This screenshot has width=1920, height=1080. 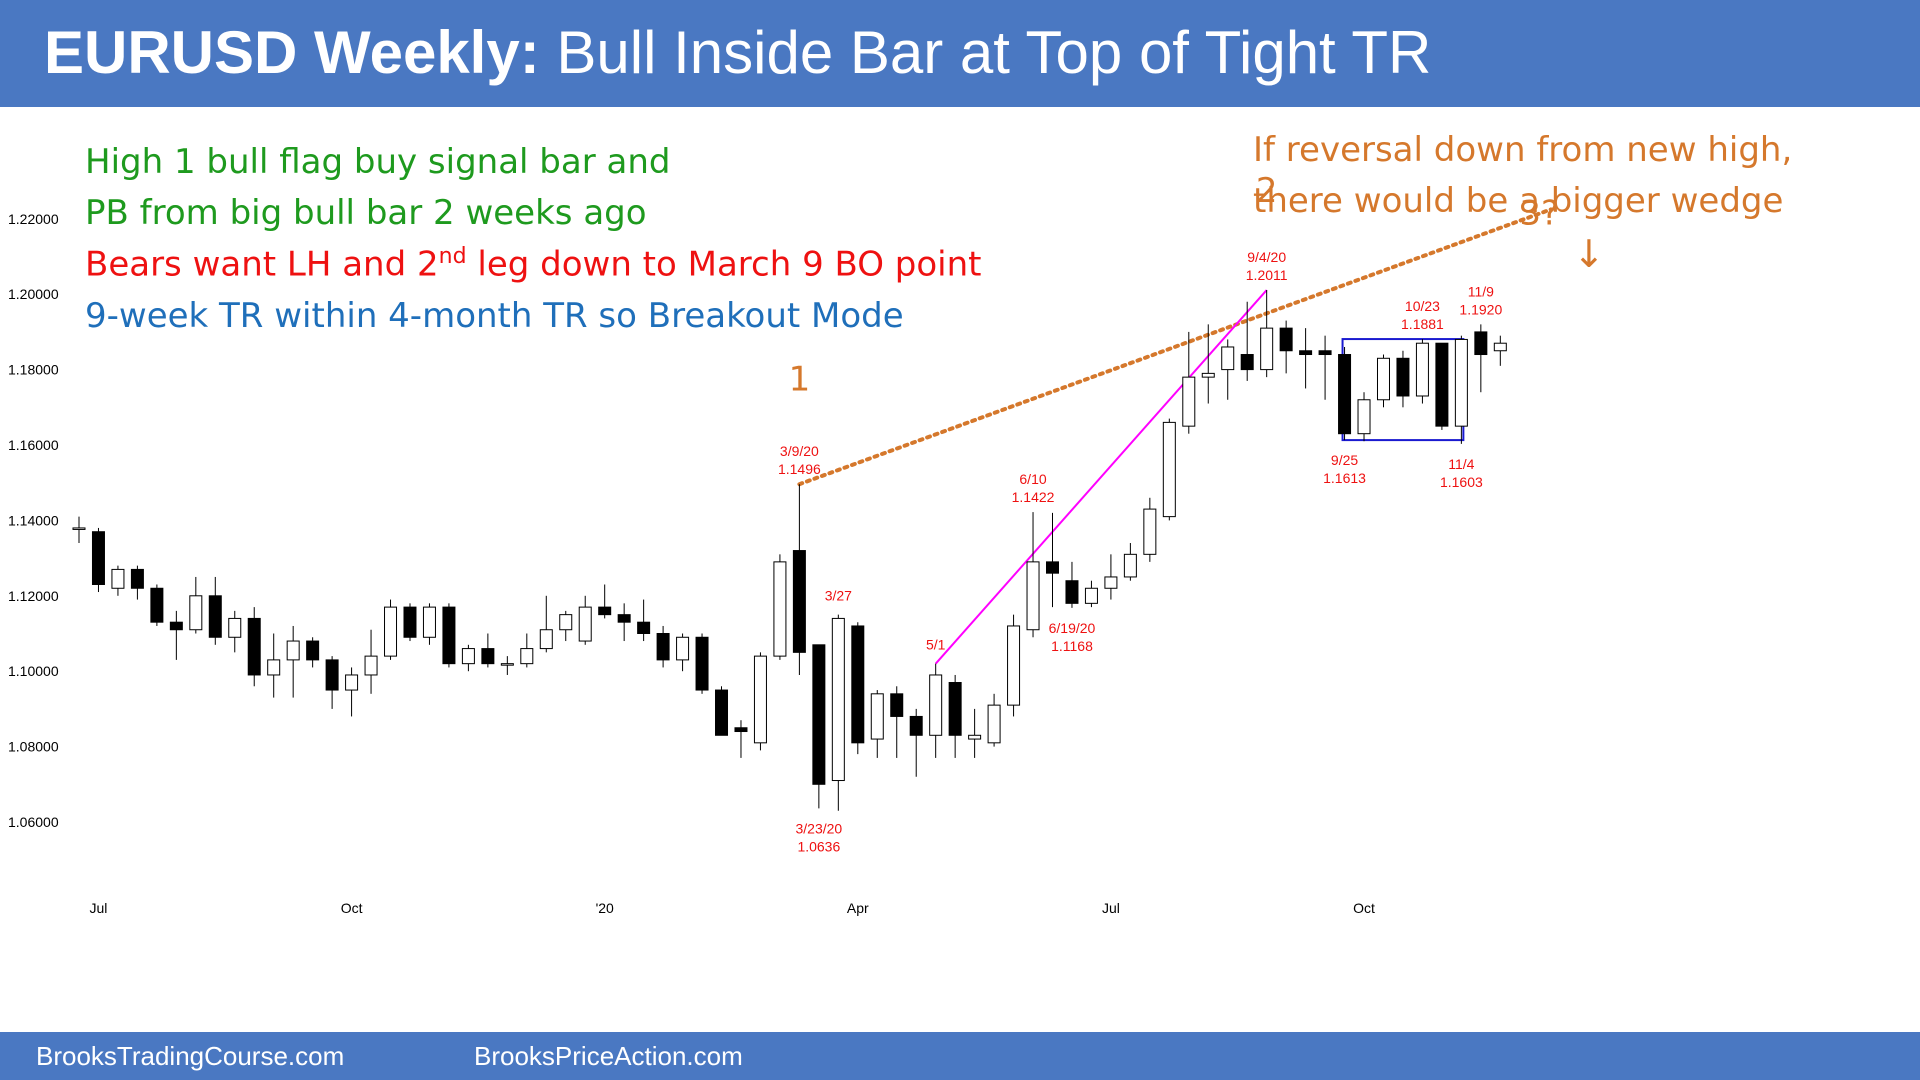 What do you see at coordinates (33, 445) in the screenshot?
I see `y-tick-label: 1.16000` at bounding box center [33, 445].